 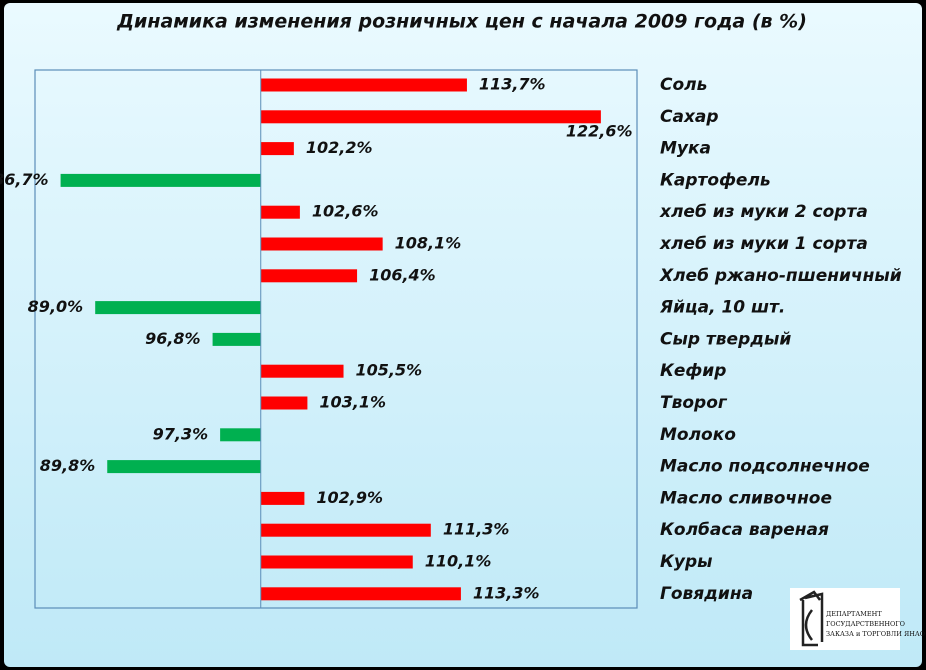 I want to click on category-label: Сыр твердый, so click(x=725, y=339).